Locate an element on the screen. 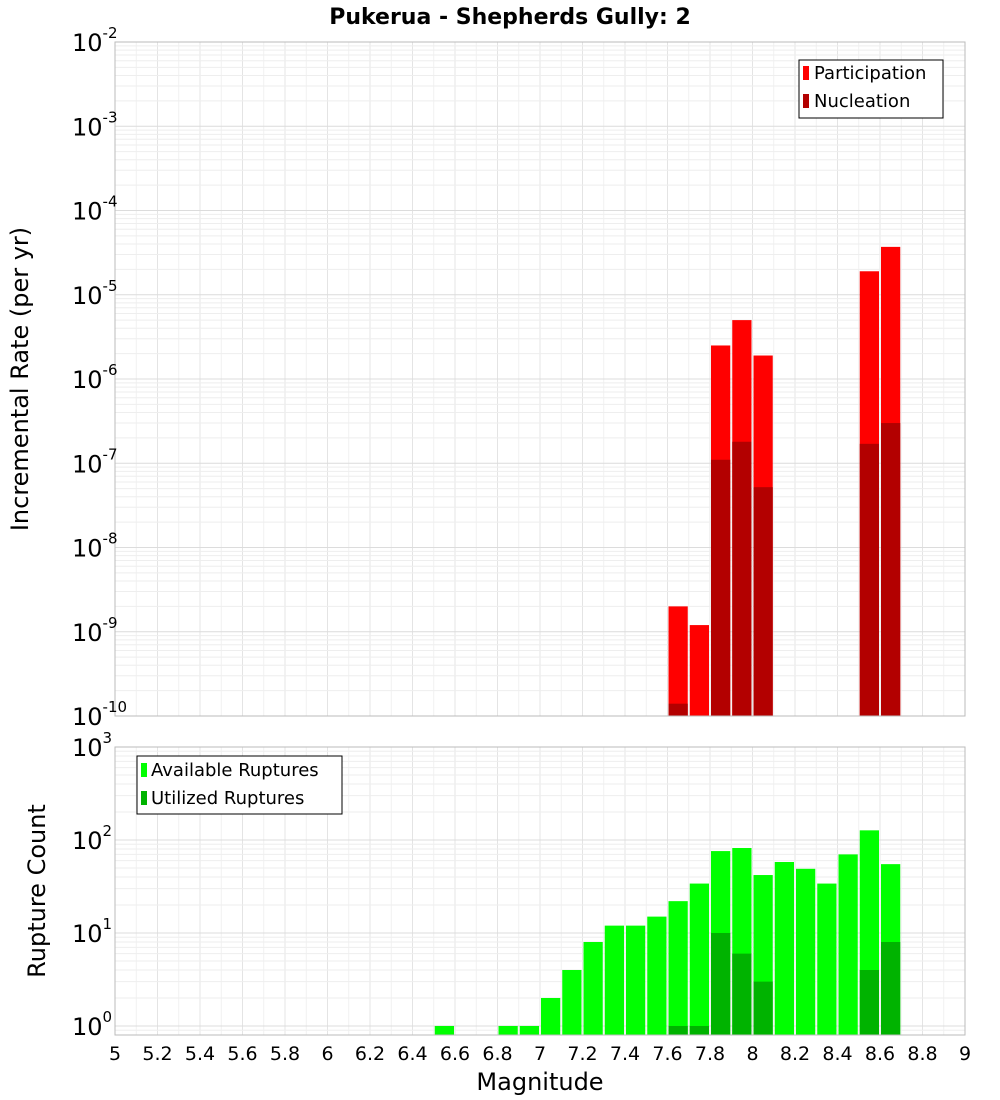 The image size is (1000, 1100). top-y-tick-label: 10⁻⁷ is located at coordinates (95, 461).